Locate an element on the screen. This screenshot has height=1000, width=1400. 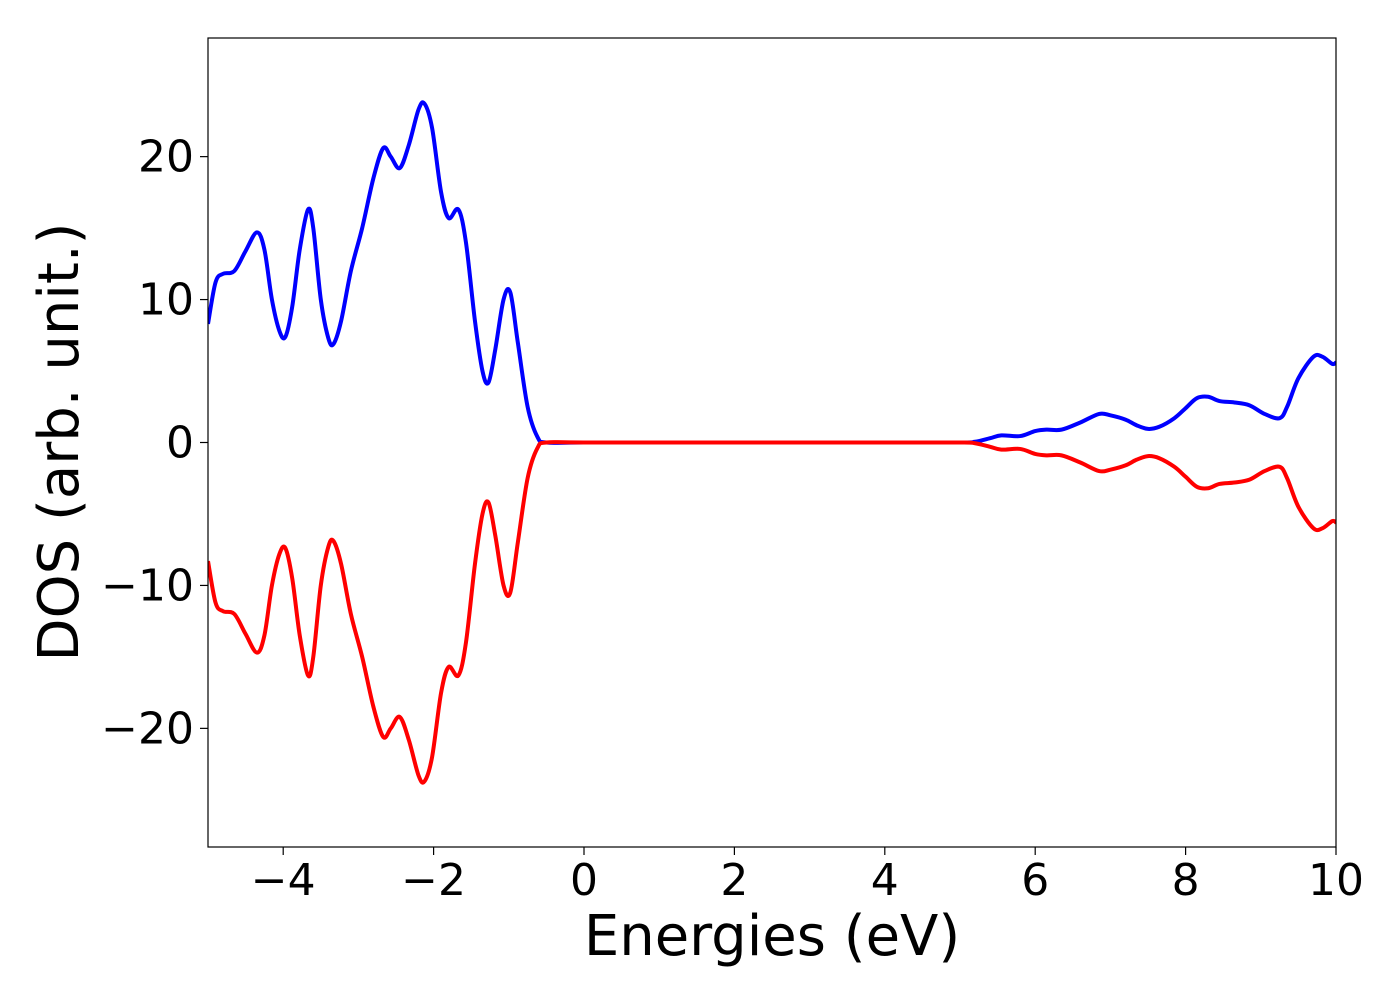
y-tick-label: −10 is located at coordinates (147, 585).